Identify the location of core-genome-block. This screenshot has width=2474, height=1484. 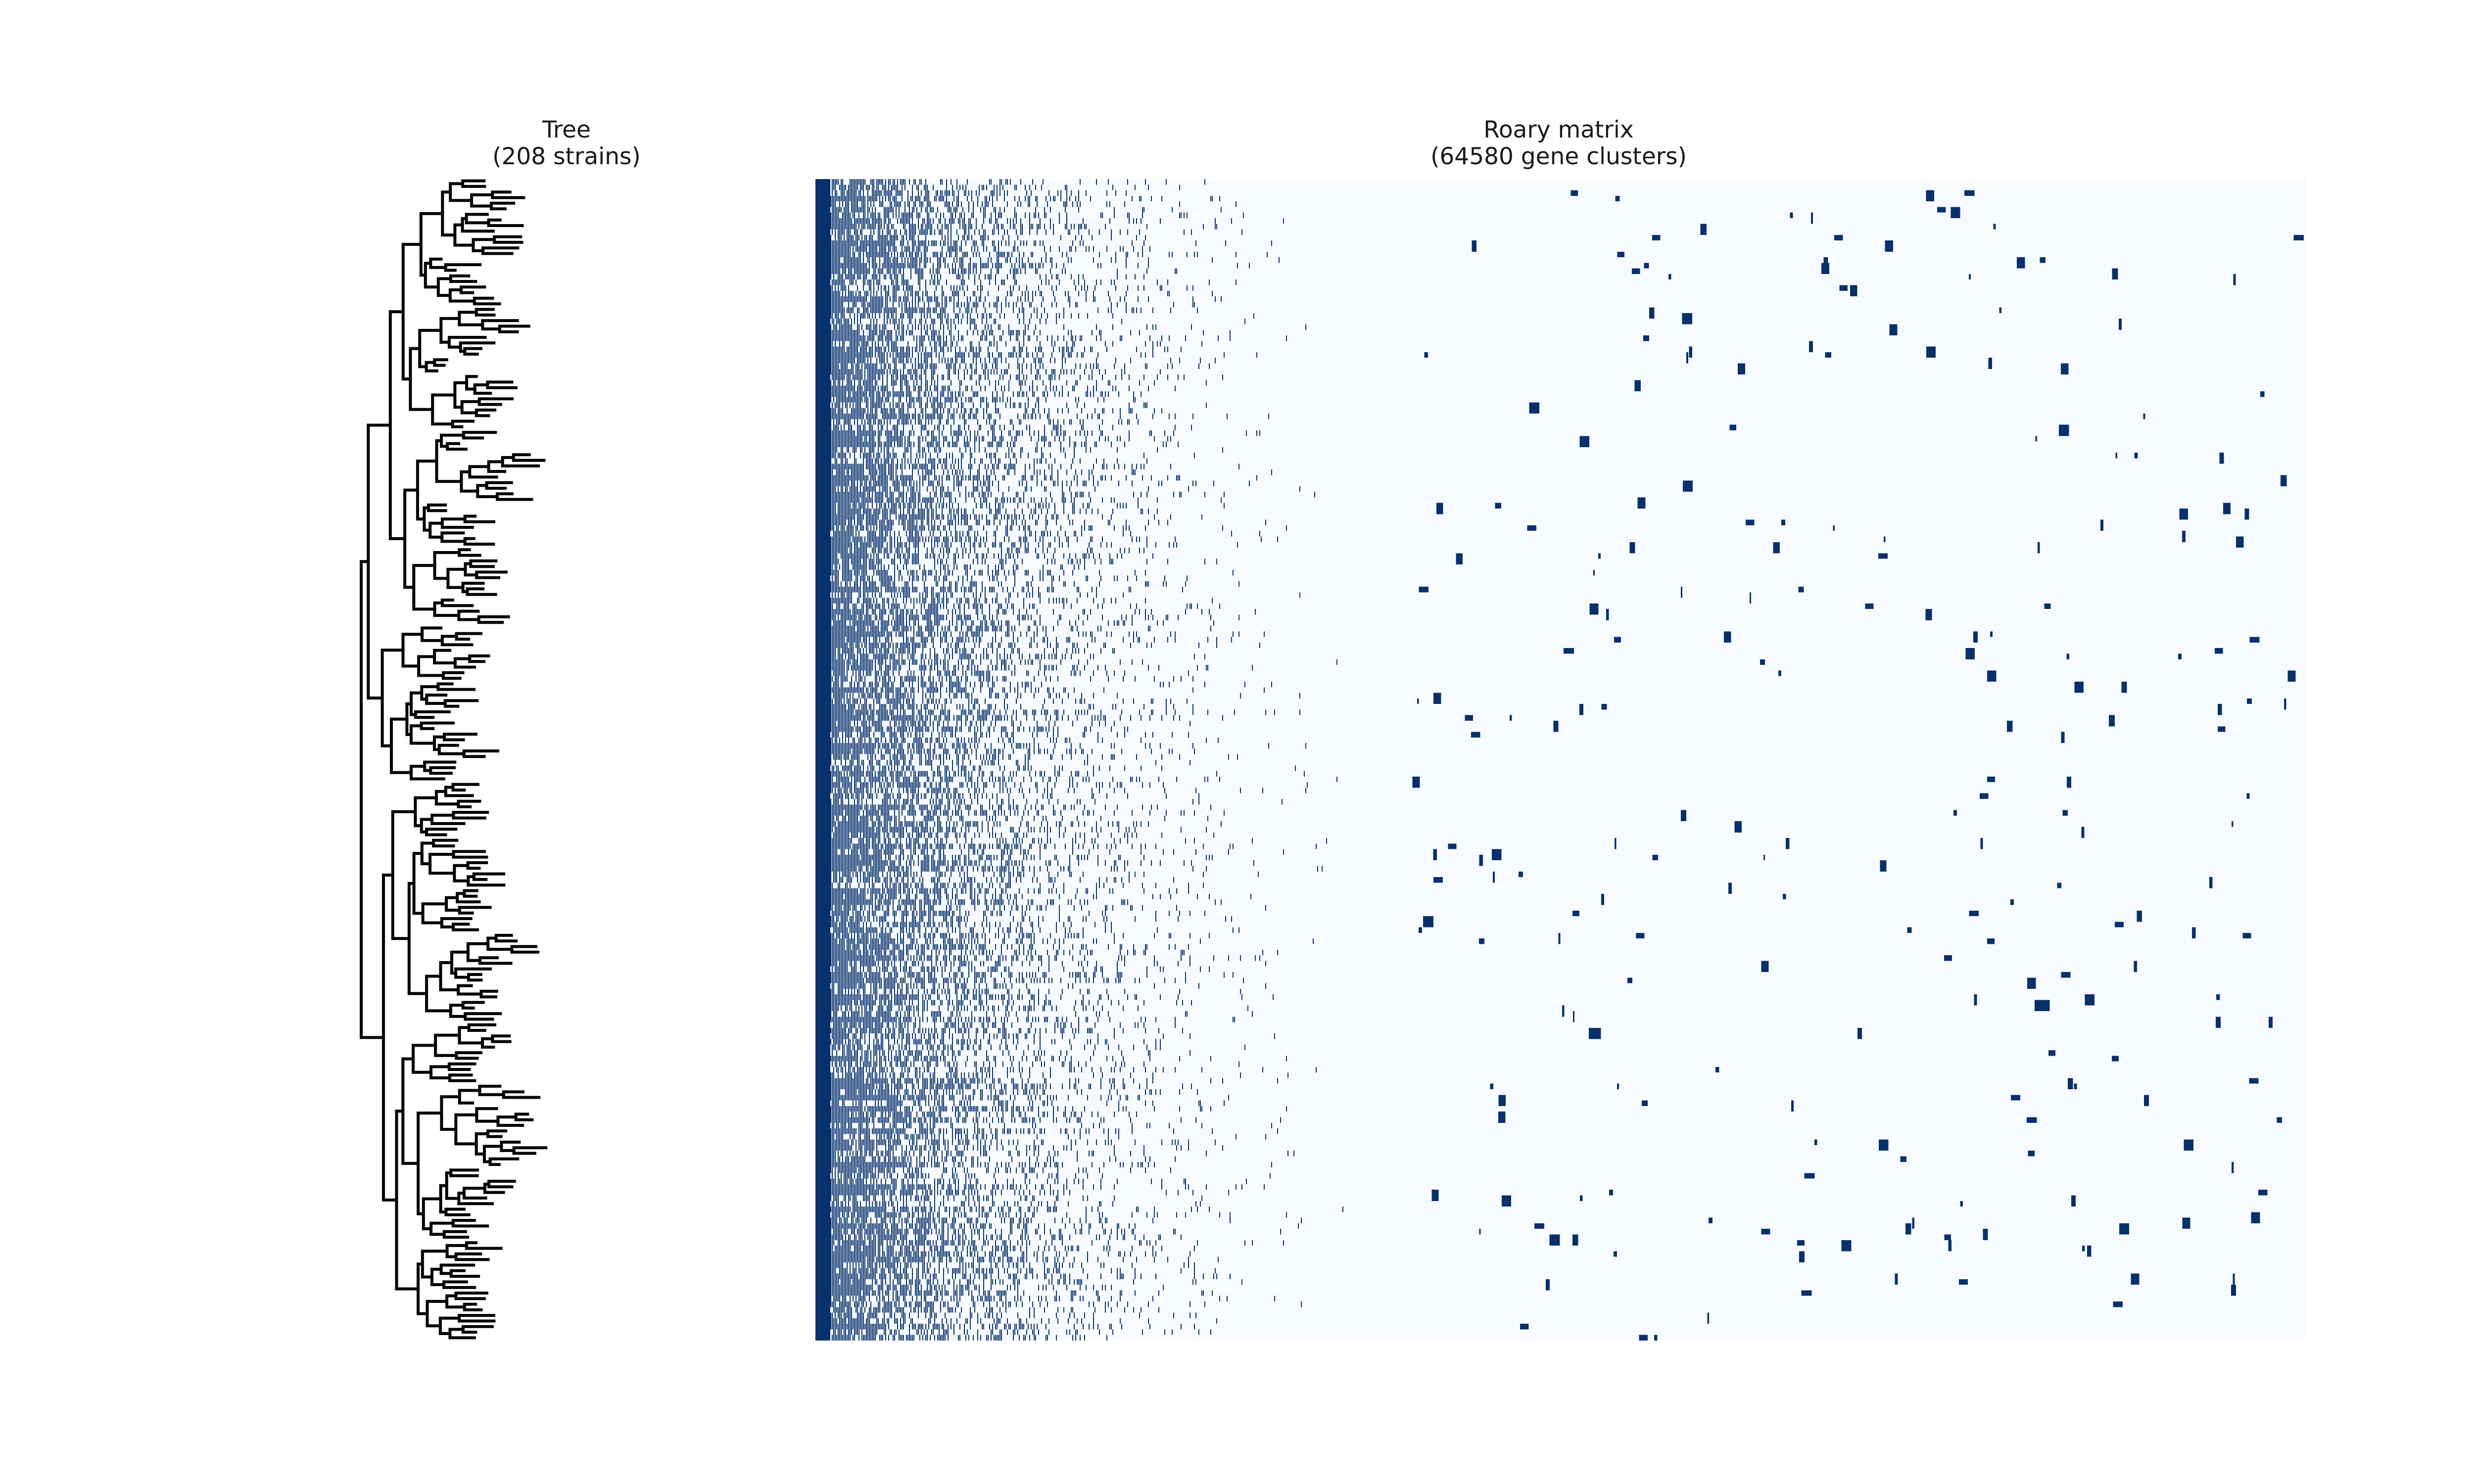
(823, 760).